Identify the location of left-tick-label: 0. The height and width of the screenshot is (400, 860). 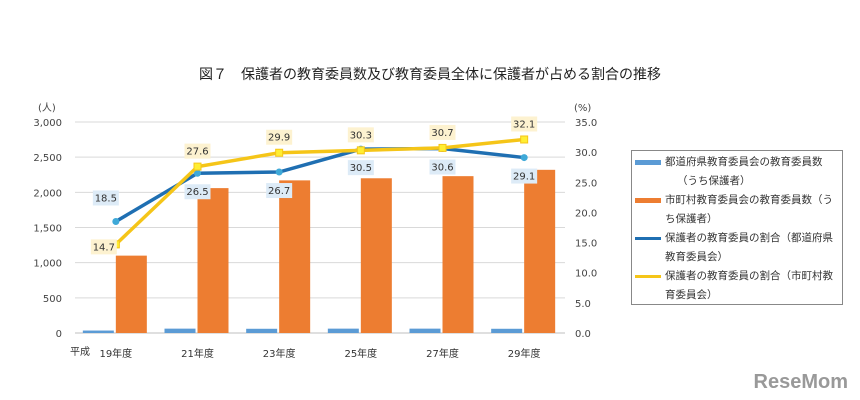
(59, 334).